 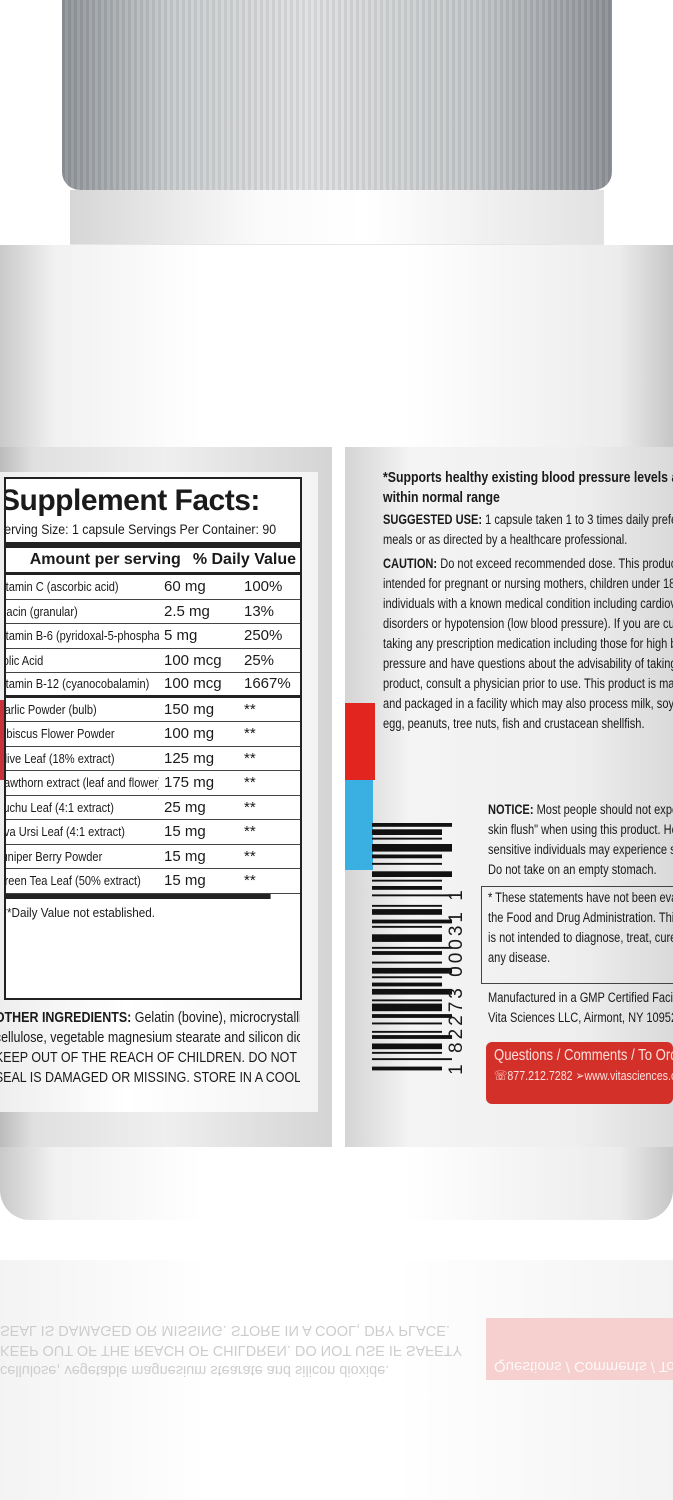 What do you see at coordinates (185, 587) in the screenshot?
I see `nutrient-amount: 60 mg` at bounding box center [185, 587].